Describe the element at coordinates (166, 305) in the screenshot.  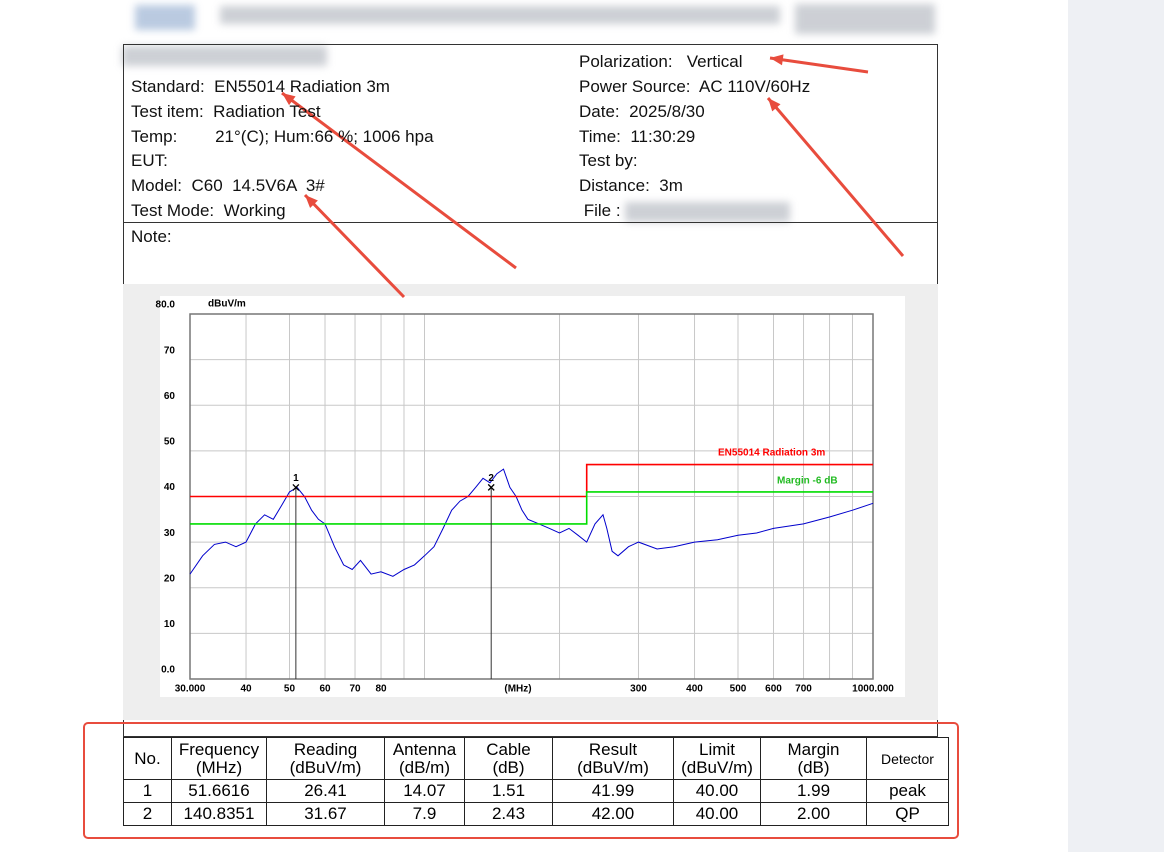
I see `y-tick-label: 80.0` at that location.